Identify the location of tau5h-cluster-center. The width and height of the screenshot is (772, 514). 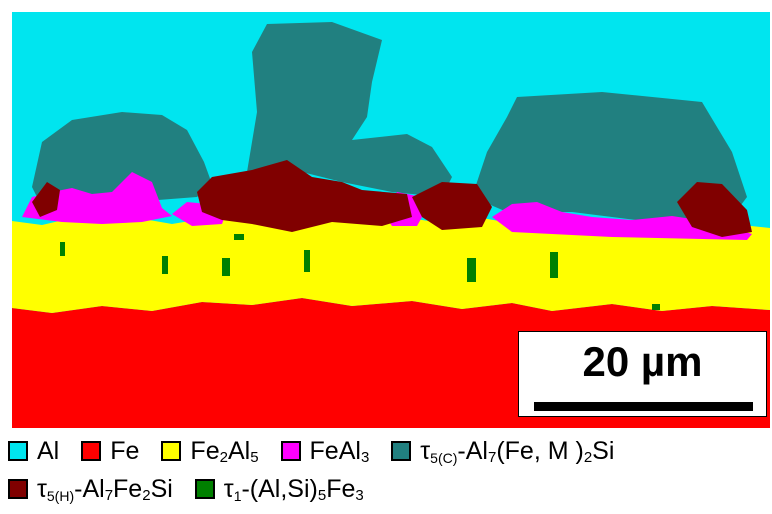
(304, 196).